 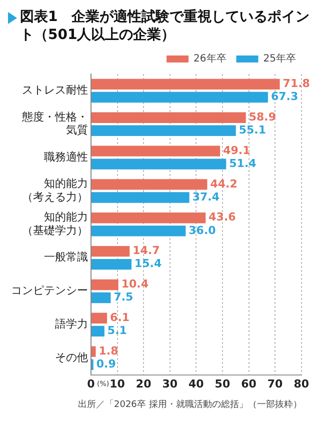 I want to click on data-label: 1.8, so click(x=108, y=351).